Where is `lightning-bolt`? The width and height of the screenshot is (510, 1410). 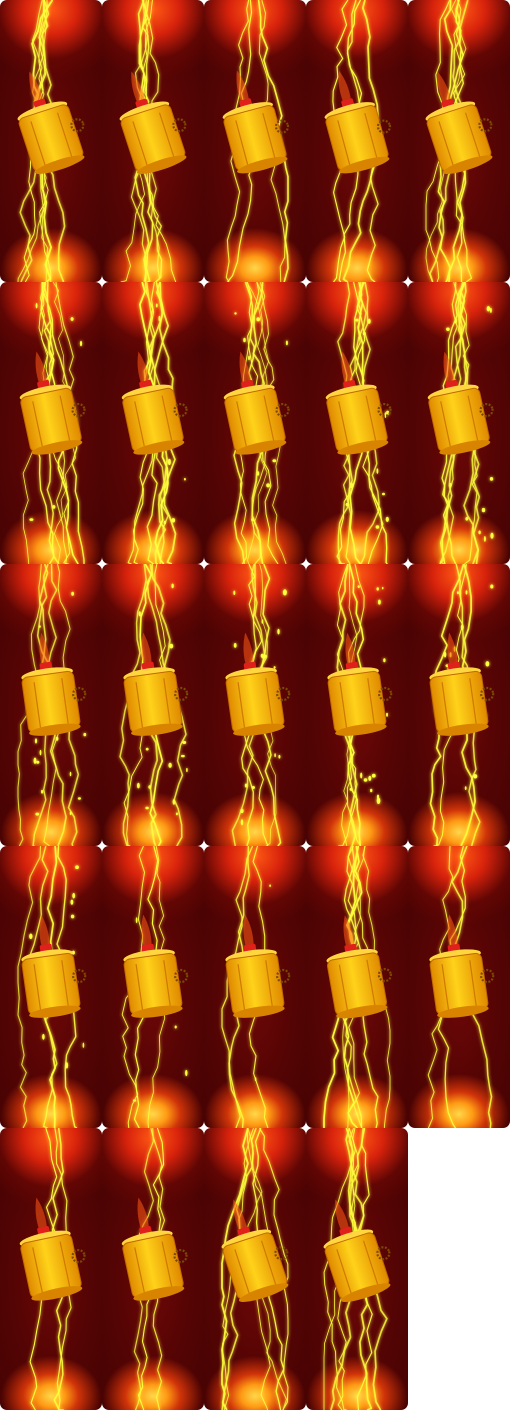 lightning-bolt is located at coordinates (133, 987).